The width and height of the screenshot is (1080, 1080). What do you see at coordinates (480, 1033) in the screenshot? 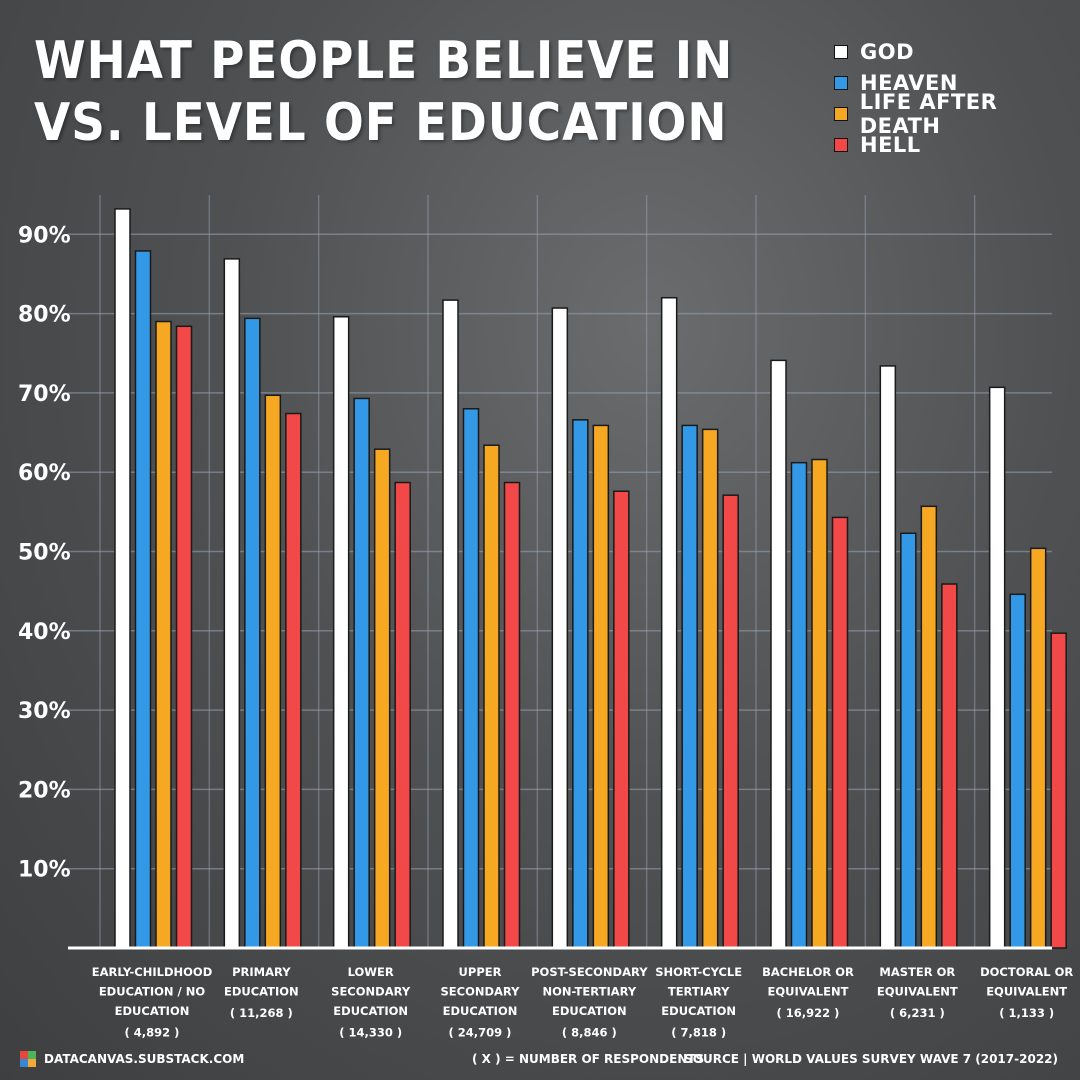
I see `respondent-count-label: ( 24,709 )` at bounding box center [480, 1033].